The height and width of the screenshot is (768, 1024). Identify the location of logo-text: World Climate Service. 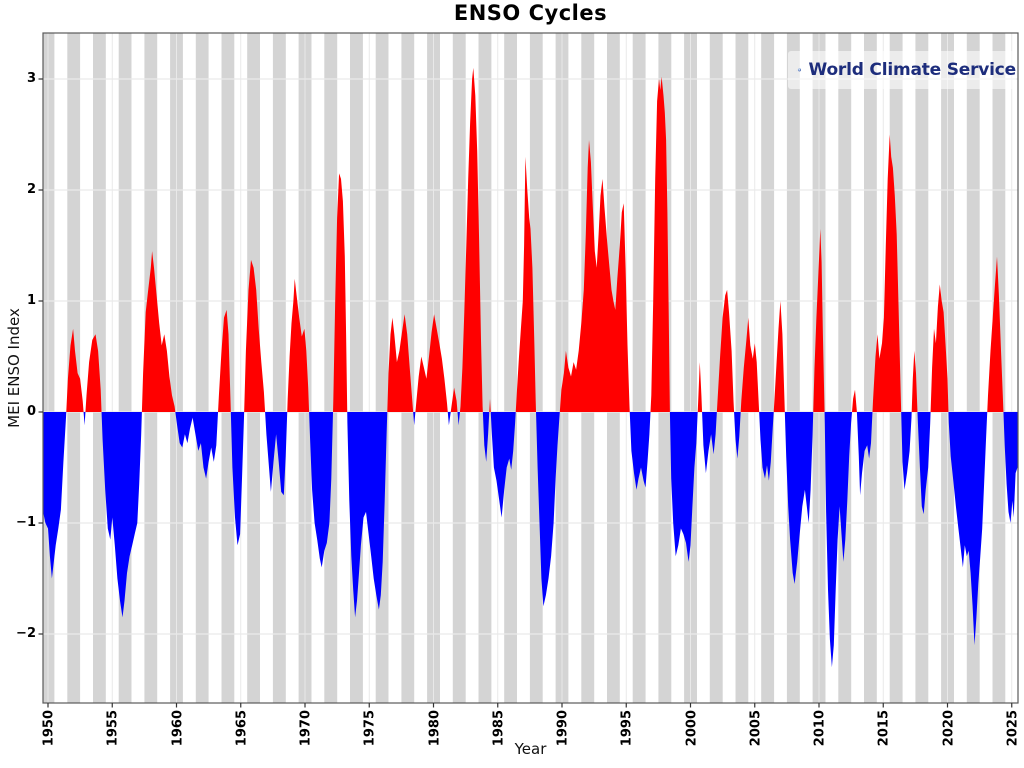
(912, 70).